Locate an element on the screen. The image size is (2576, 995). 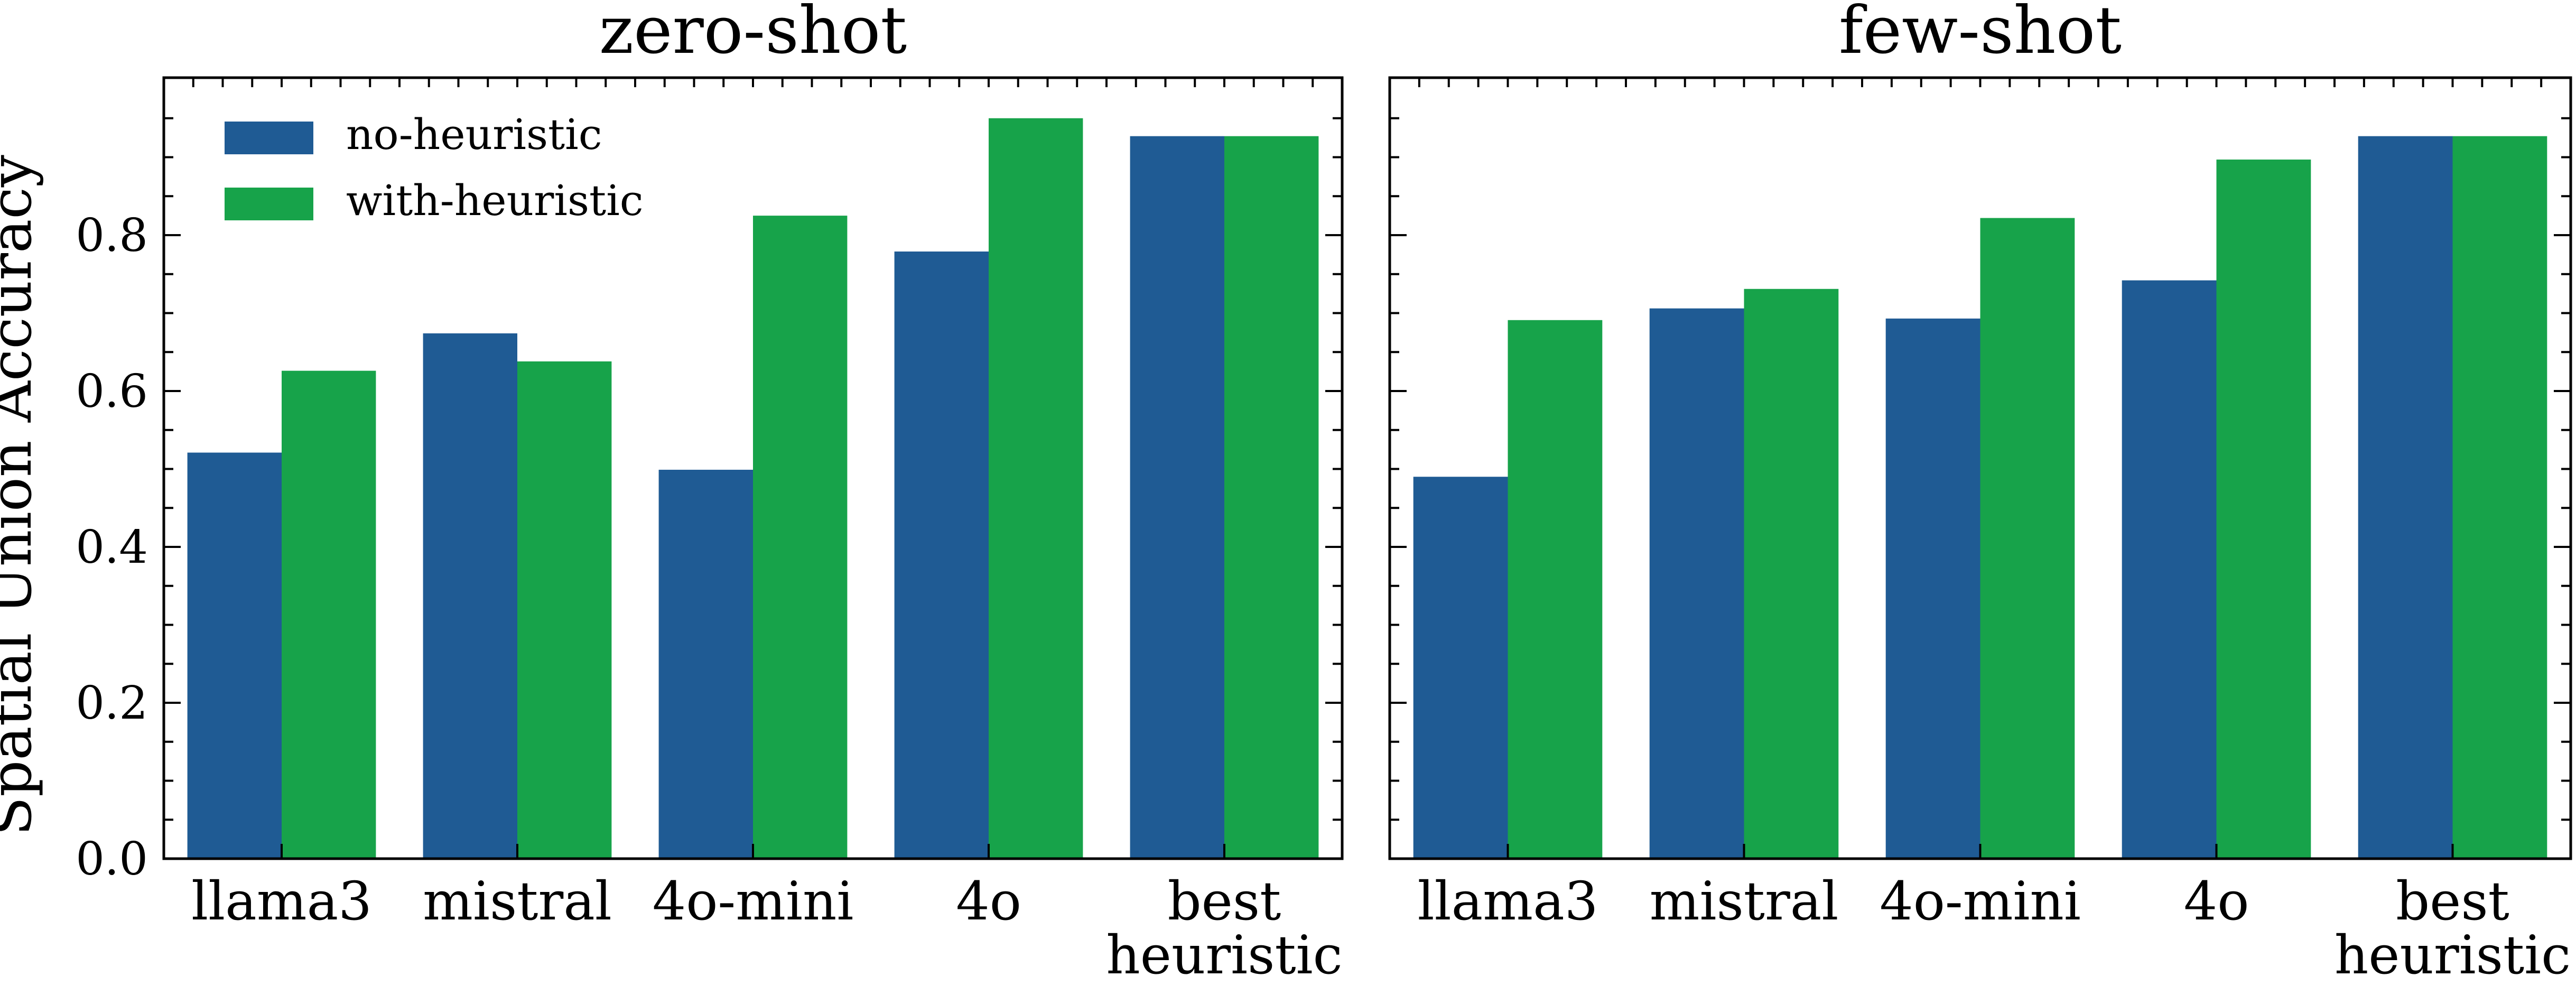
legend-swatch-with-heuristic is located at coordinates (269, 204).